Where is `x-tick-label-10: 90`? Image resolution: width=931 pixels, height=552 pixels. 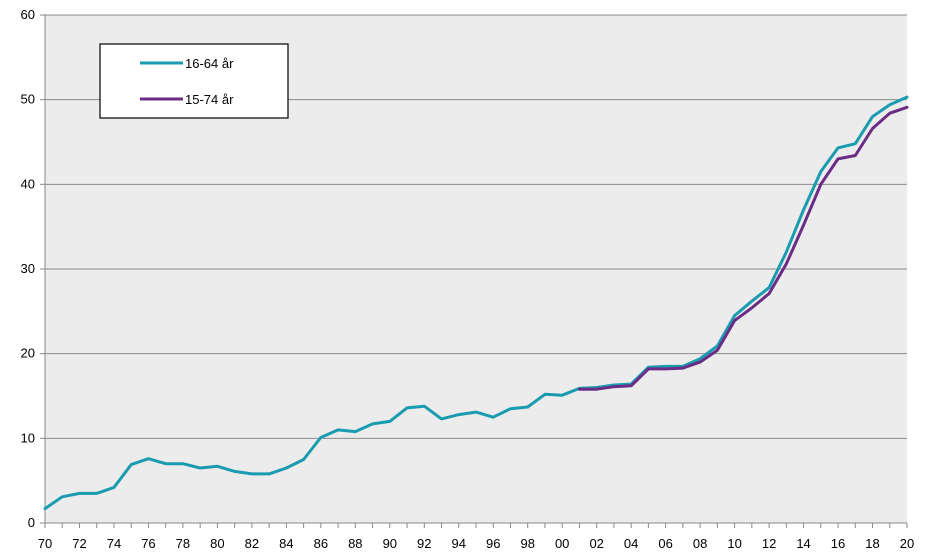 x-tick-label-10: 90 is located at coordinates (390, 543).